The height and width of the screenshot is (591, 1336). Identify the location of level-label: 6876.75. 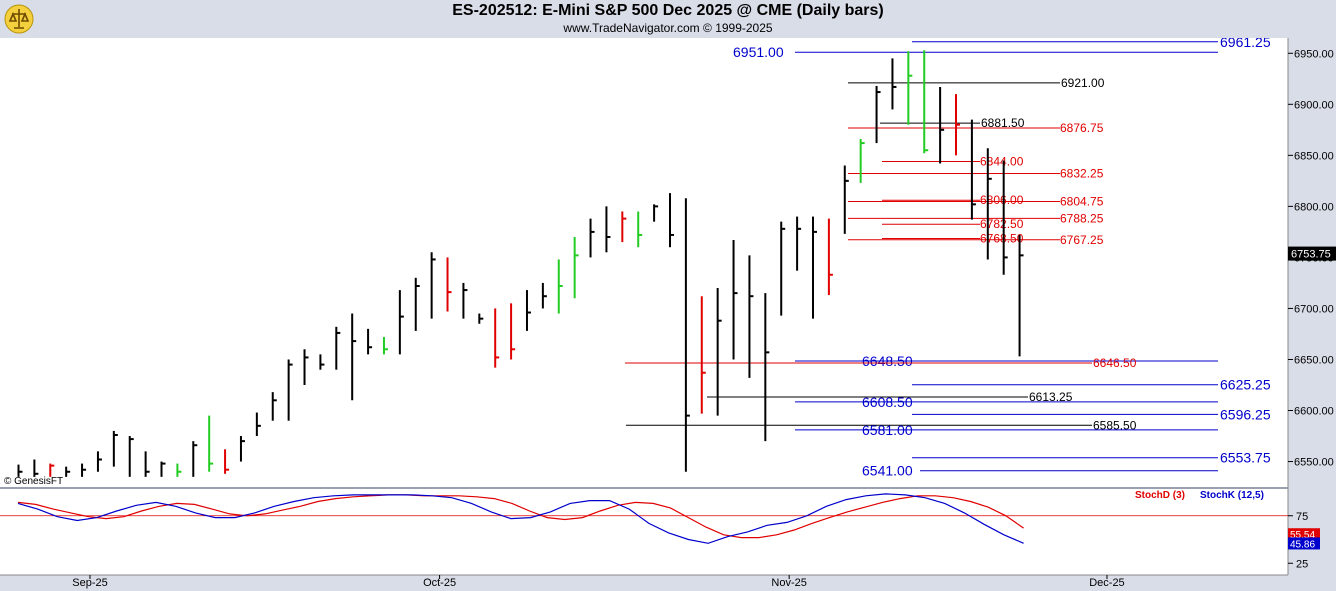
(1082, 128).